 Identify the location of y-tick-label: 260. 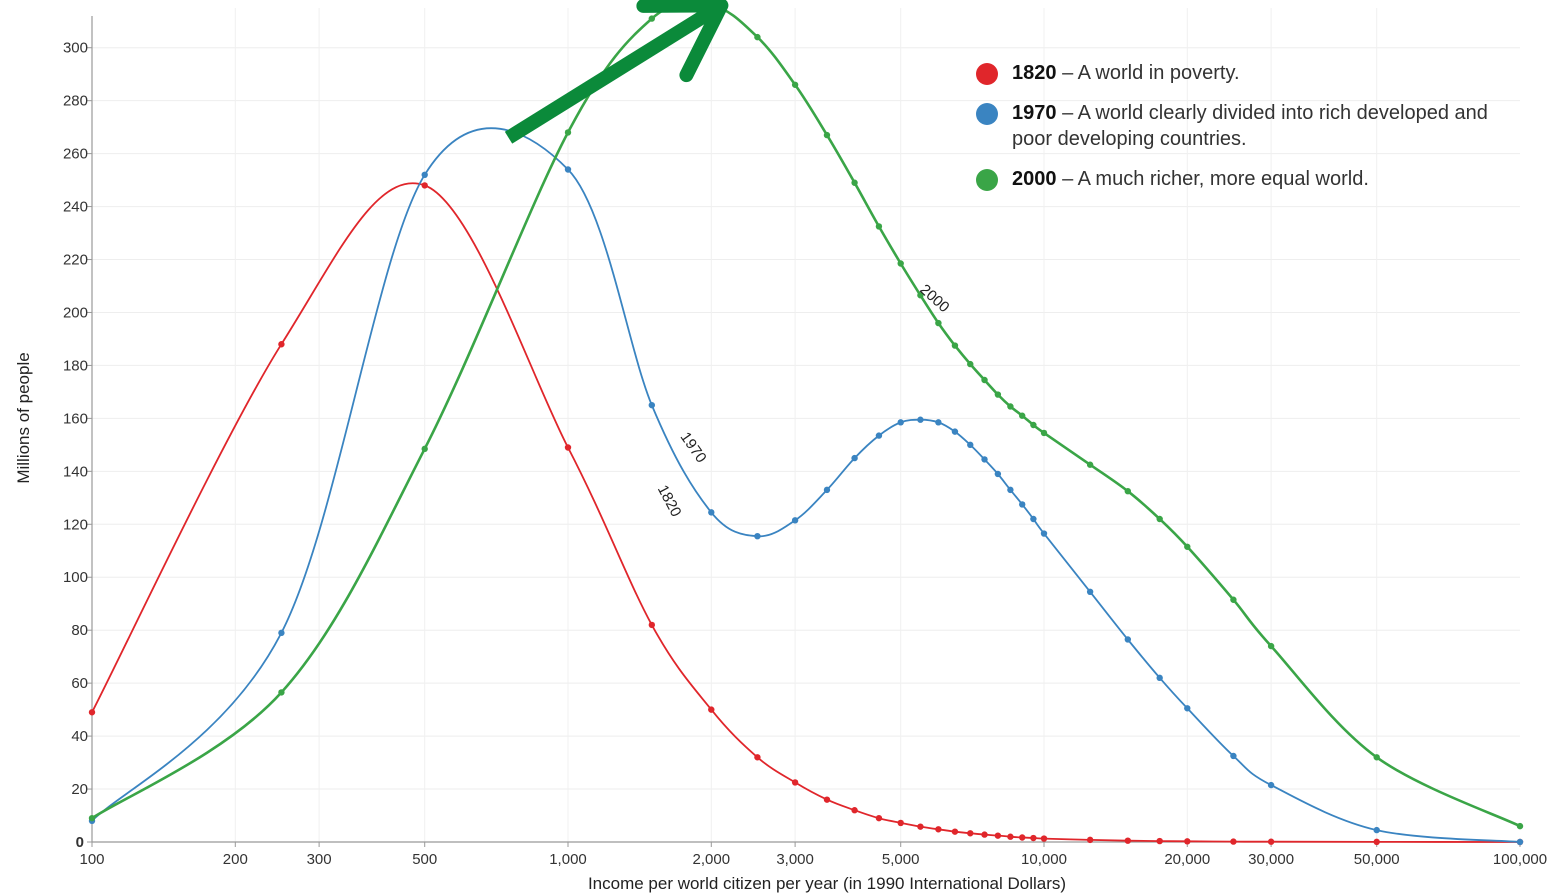
(75, 154).